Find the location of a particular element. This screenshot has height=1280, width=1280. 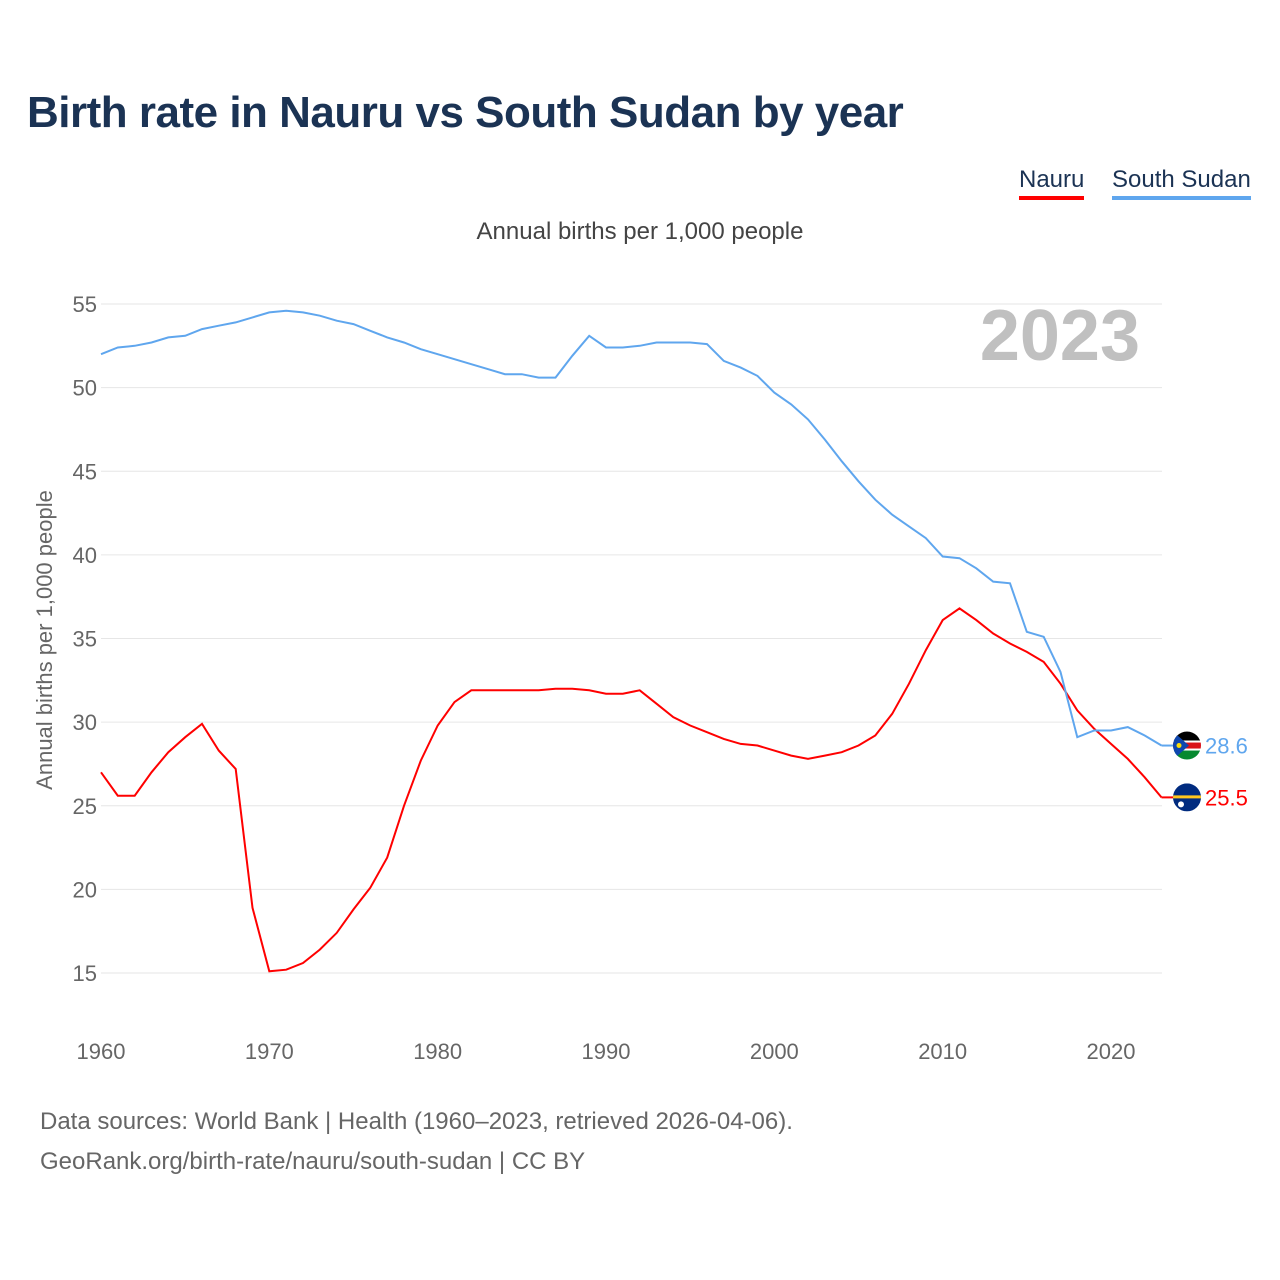

x-tick-label: 2000 is located at coordinates (774, 1051).